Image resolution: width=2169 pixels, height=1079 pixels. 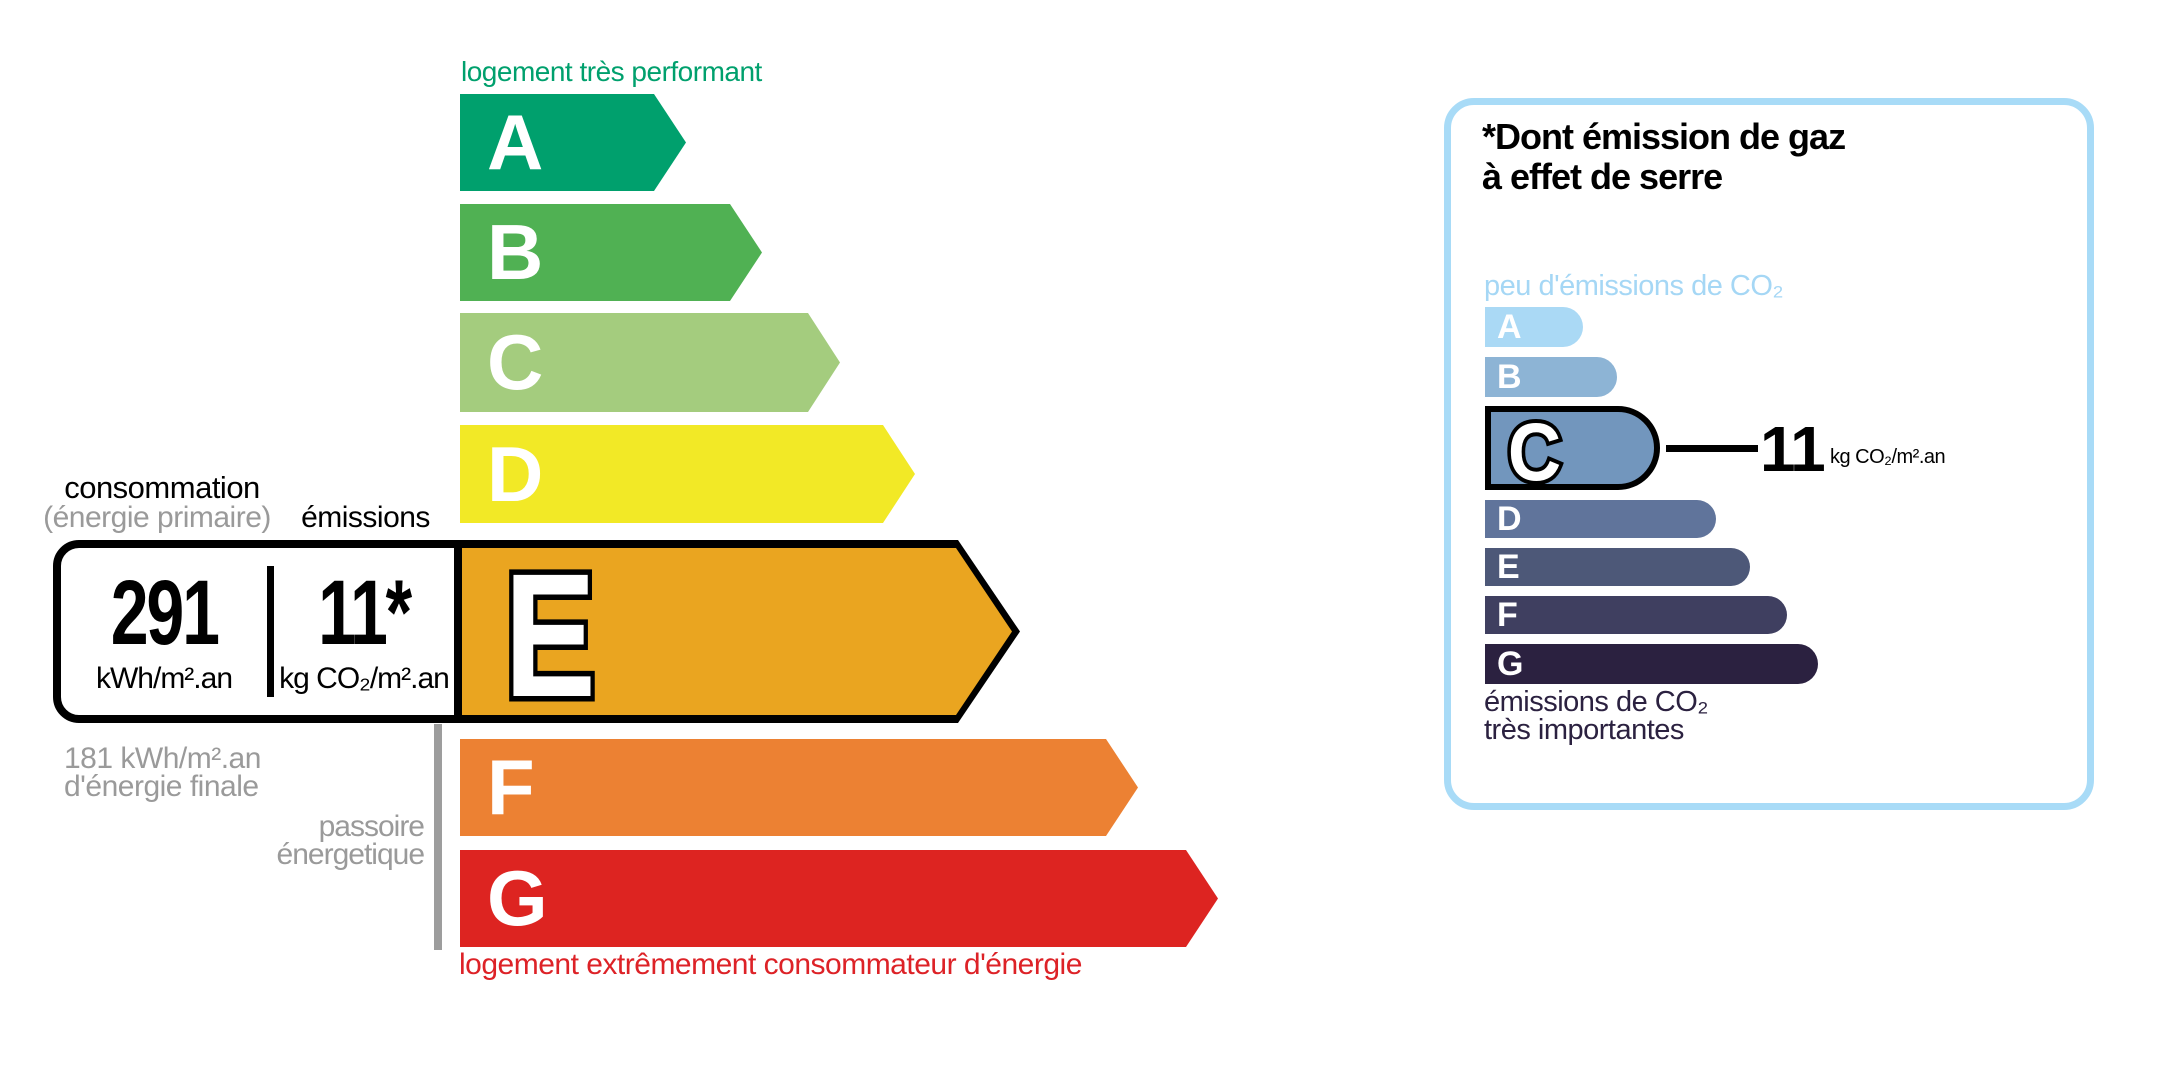 I want to click on energy-unit: kWh/m².an, so click(x=164, y=678).